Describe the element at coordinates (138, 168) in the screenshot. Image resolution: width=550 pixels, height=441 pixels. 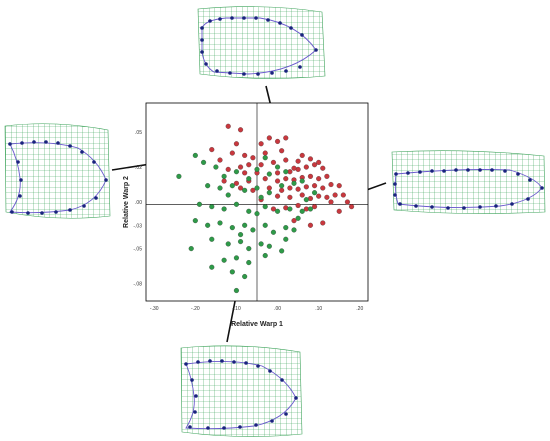
I see `y-tick-label: .02` at that location.